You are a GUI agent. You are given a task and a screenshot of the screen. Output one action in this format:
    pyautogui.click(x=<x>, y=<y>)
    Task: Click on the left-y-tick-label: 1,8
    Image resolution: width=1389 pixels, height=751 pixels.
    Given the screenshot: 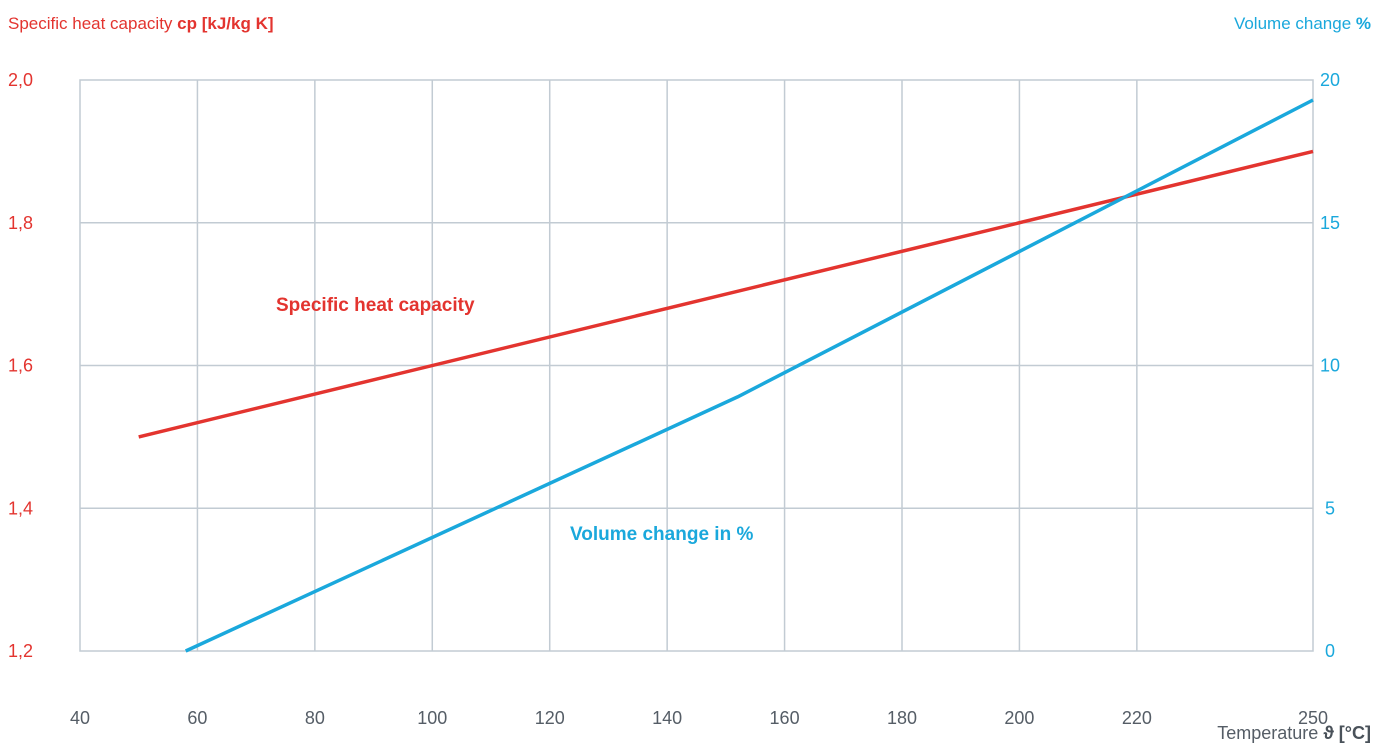 What is the action you would take?
    pyautogui.click(x=20, y=223)
    